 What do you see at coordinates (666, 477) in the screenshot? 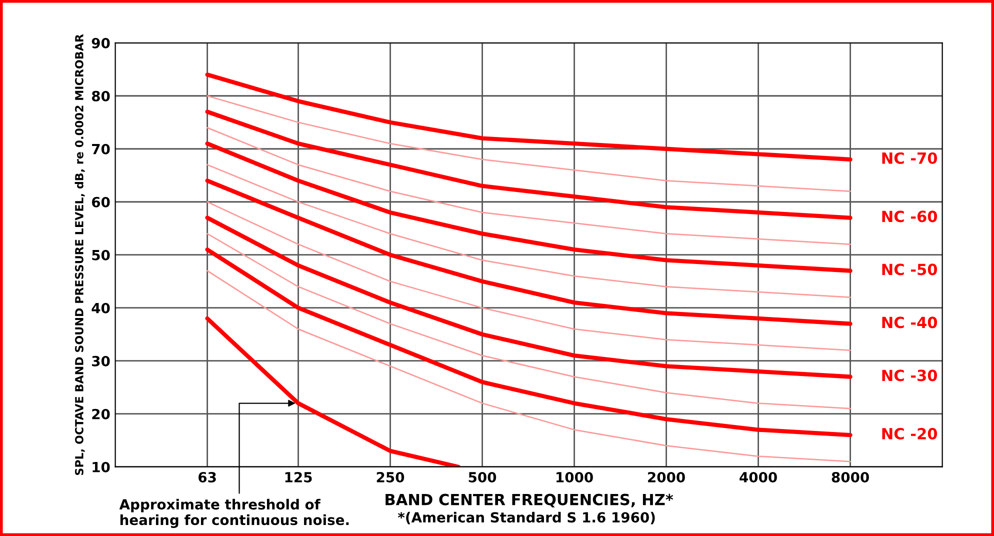
I see `x-tick-label: 2000` at bounding box center [666, 477].